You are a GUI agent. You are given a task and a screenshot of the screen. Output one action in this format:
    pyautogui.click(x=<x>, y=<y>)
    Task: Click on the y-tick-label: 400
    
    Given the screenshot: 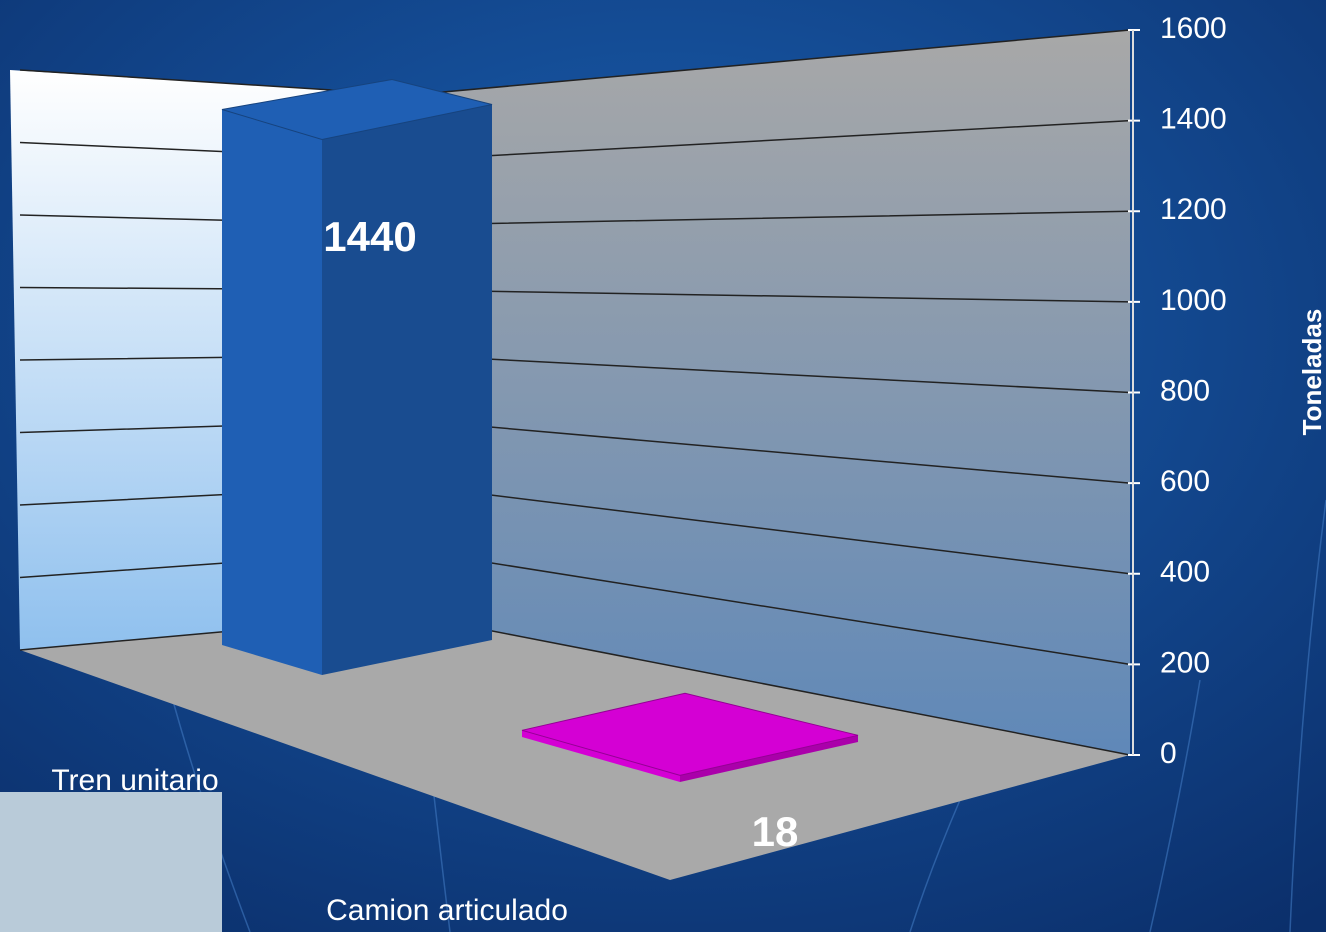 What is the action you would take?
    pyautogui.click(x=1185, y=572)
    